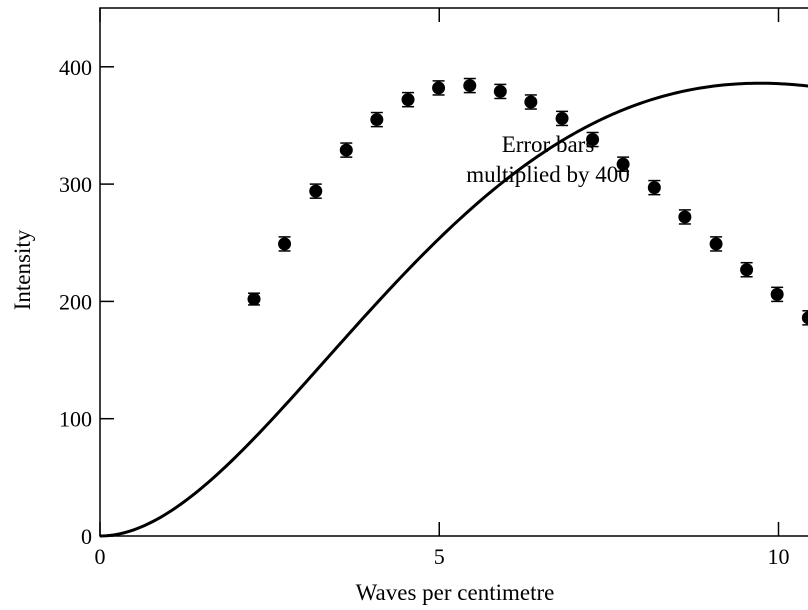  I want to click on annotation-line-1: Error bars, so click(548, 144).